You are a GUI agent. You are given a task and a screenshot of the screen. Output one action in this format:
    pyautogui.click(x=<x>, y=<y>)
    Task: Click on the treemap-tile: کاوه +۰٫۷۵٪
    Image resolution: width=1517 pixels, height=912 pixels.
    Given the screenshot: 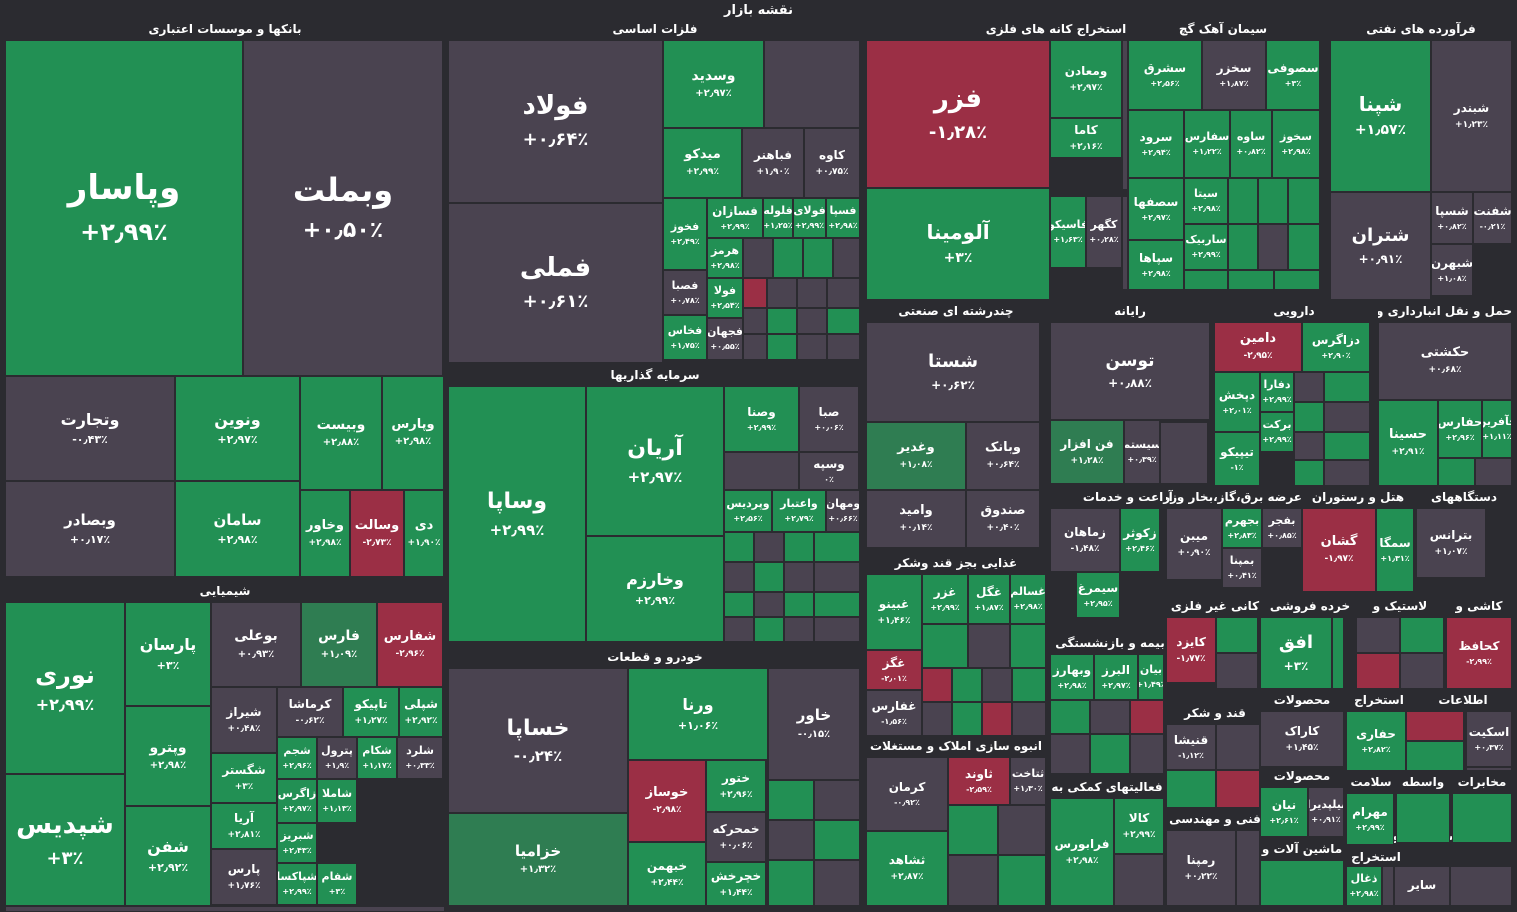 What is the action you would take?
    pyautogui.click(x=832, y=163)
    